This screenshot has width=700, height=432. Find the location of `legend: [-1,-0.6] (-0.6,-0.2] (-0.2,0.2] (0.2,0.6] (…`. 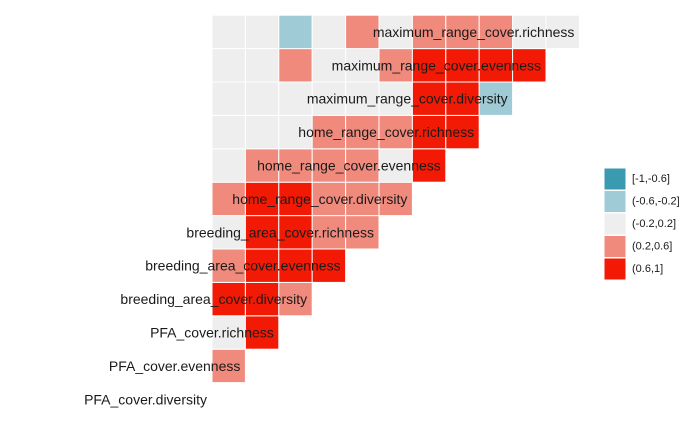

legend: [-1,-0.6] (-0.6,-0.2] (-0.2,0.2] (0.2,0.6] (… is located at coordinates (641, 224).